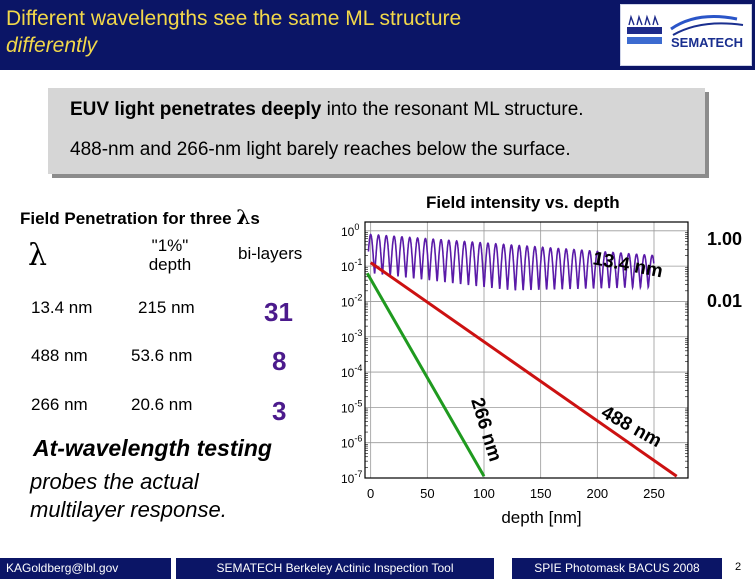  Describe the element at coordinates (102, 149) in the screenshot. I see `banner-488: 488-nm` at that location.